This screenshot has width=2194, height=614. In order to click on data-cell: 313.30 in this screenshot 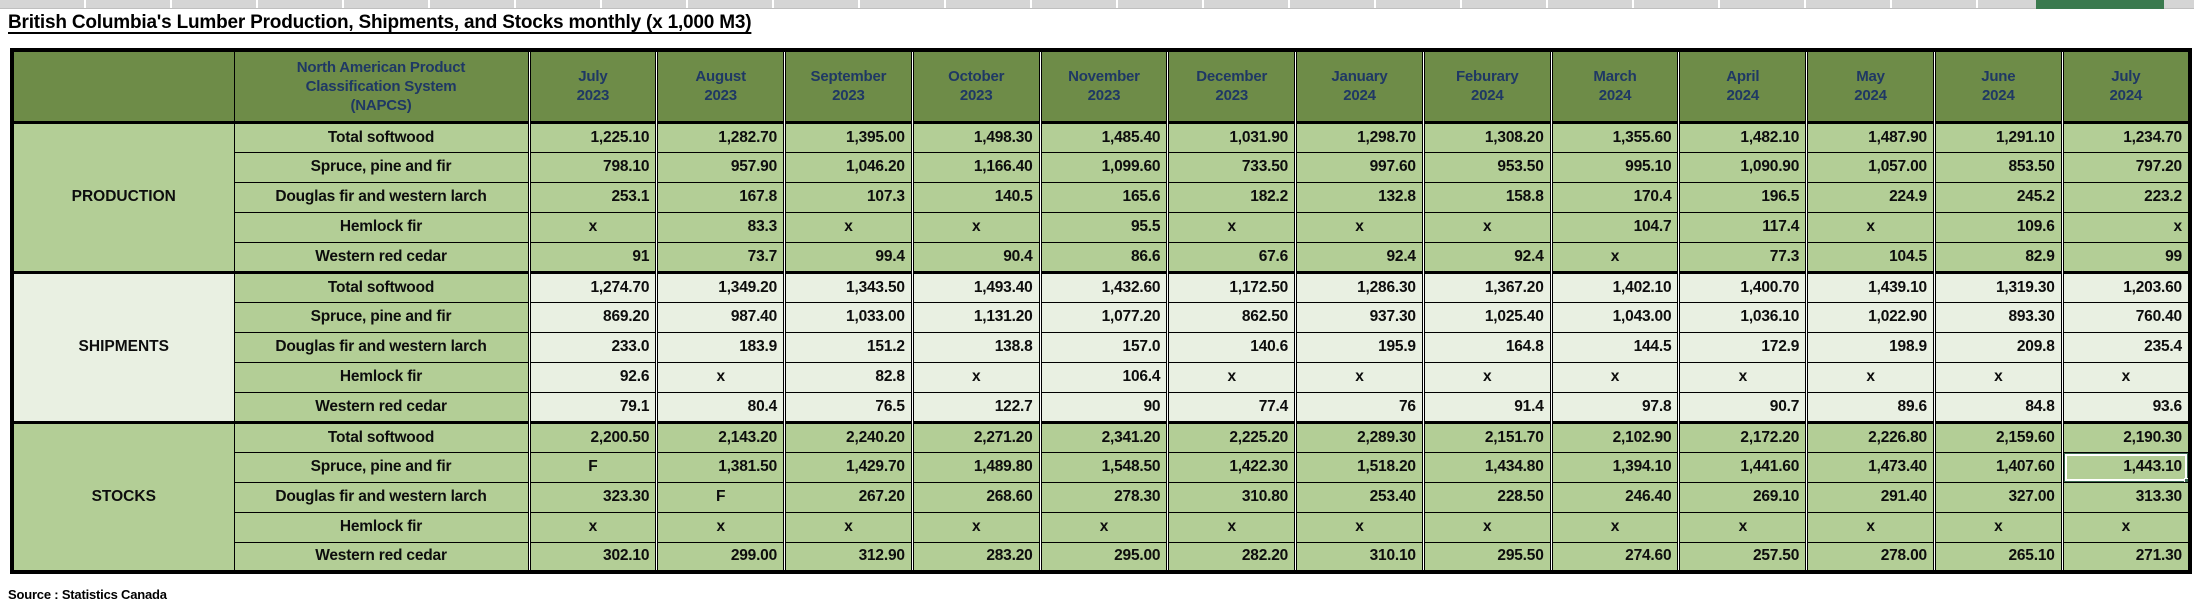, I will do `click(2126, 497)`.